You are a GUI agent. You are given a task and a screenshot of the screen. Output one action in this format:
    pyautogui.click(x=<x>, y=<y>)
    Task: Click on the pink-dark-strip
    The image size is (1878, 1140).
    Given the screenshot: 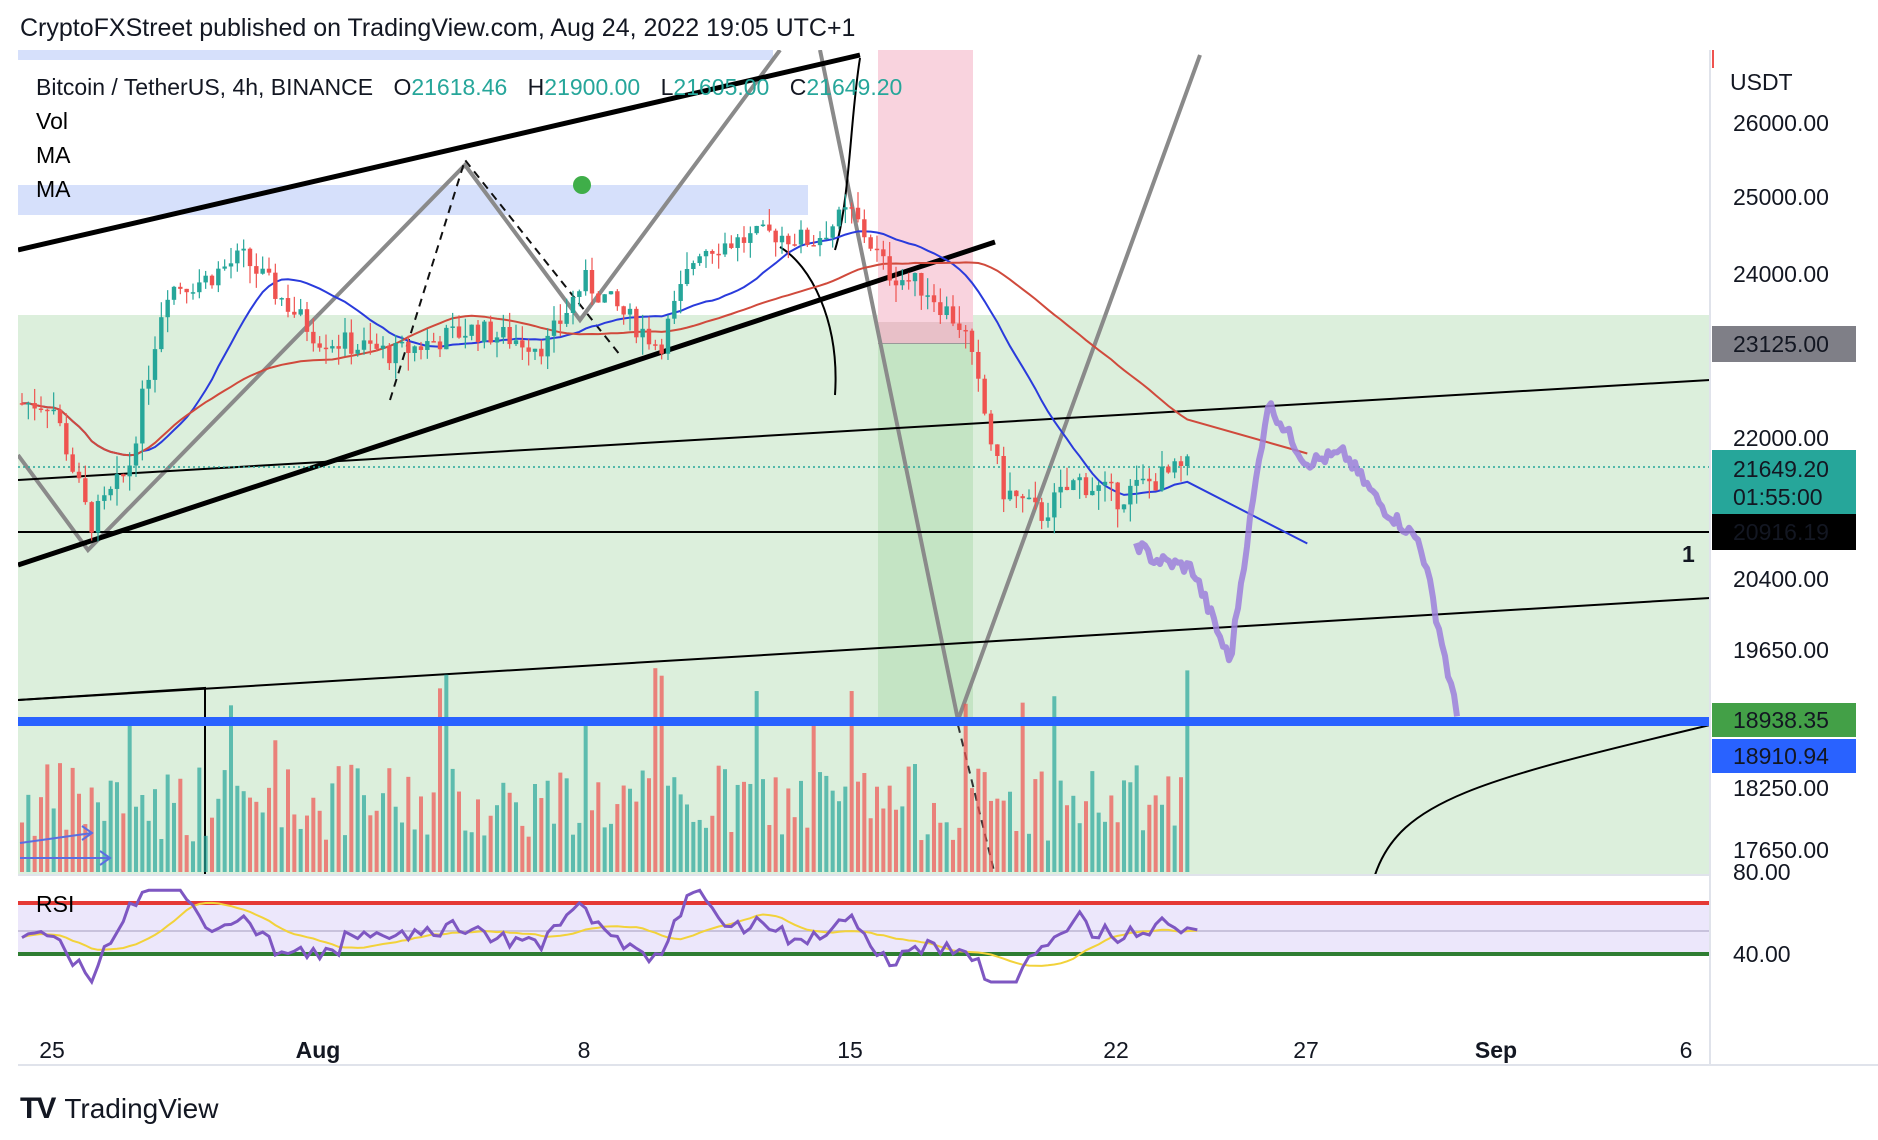 What is the action you would take?
    pyautogui.click(x=925, y=333)
    